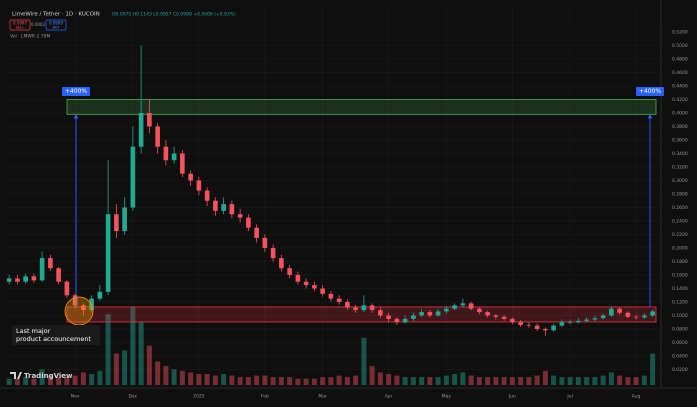  I want to click on x-tick-label: Jun, so click(512, 397).